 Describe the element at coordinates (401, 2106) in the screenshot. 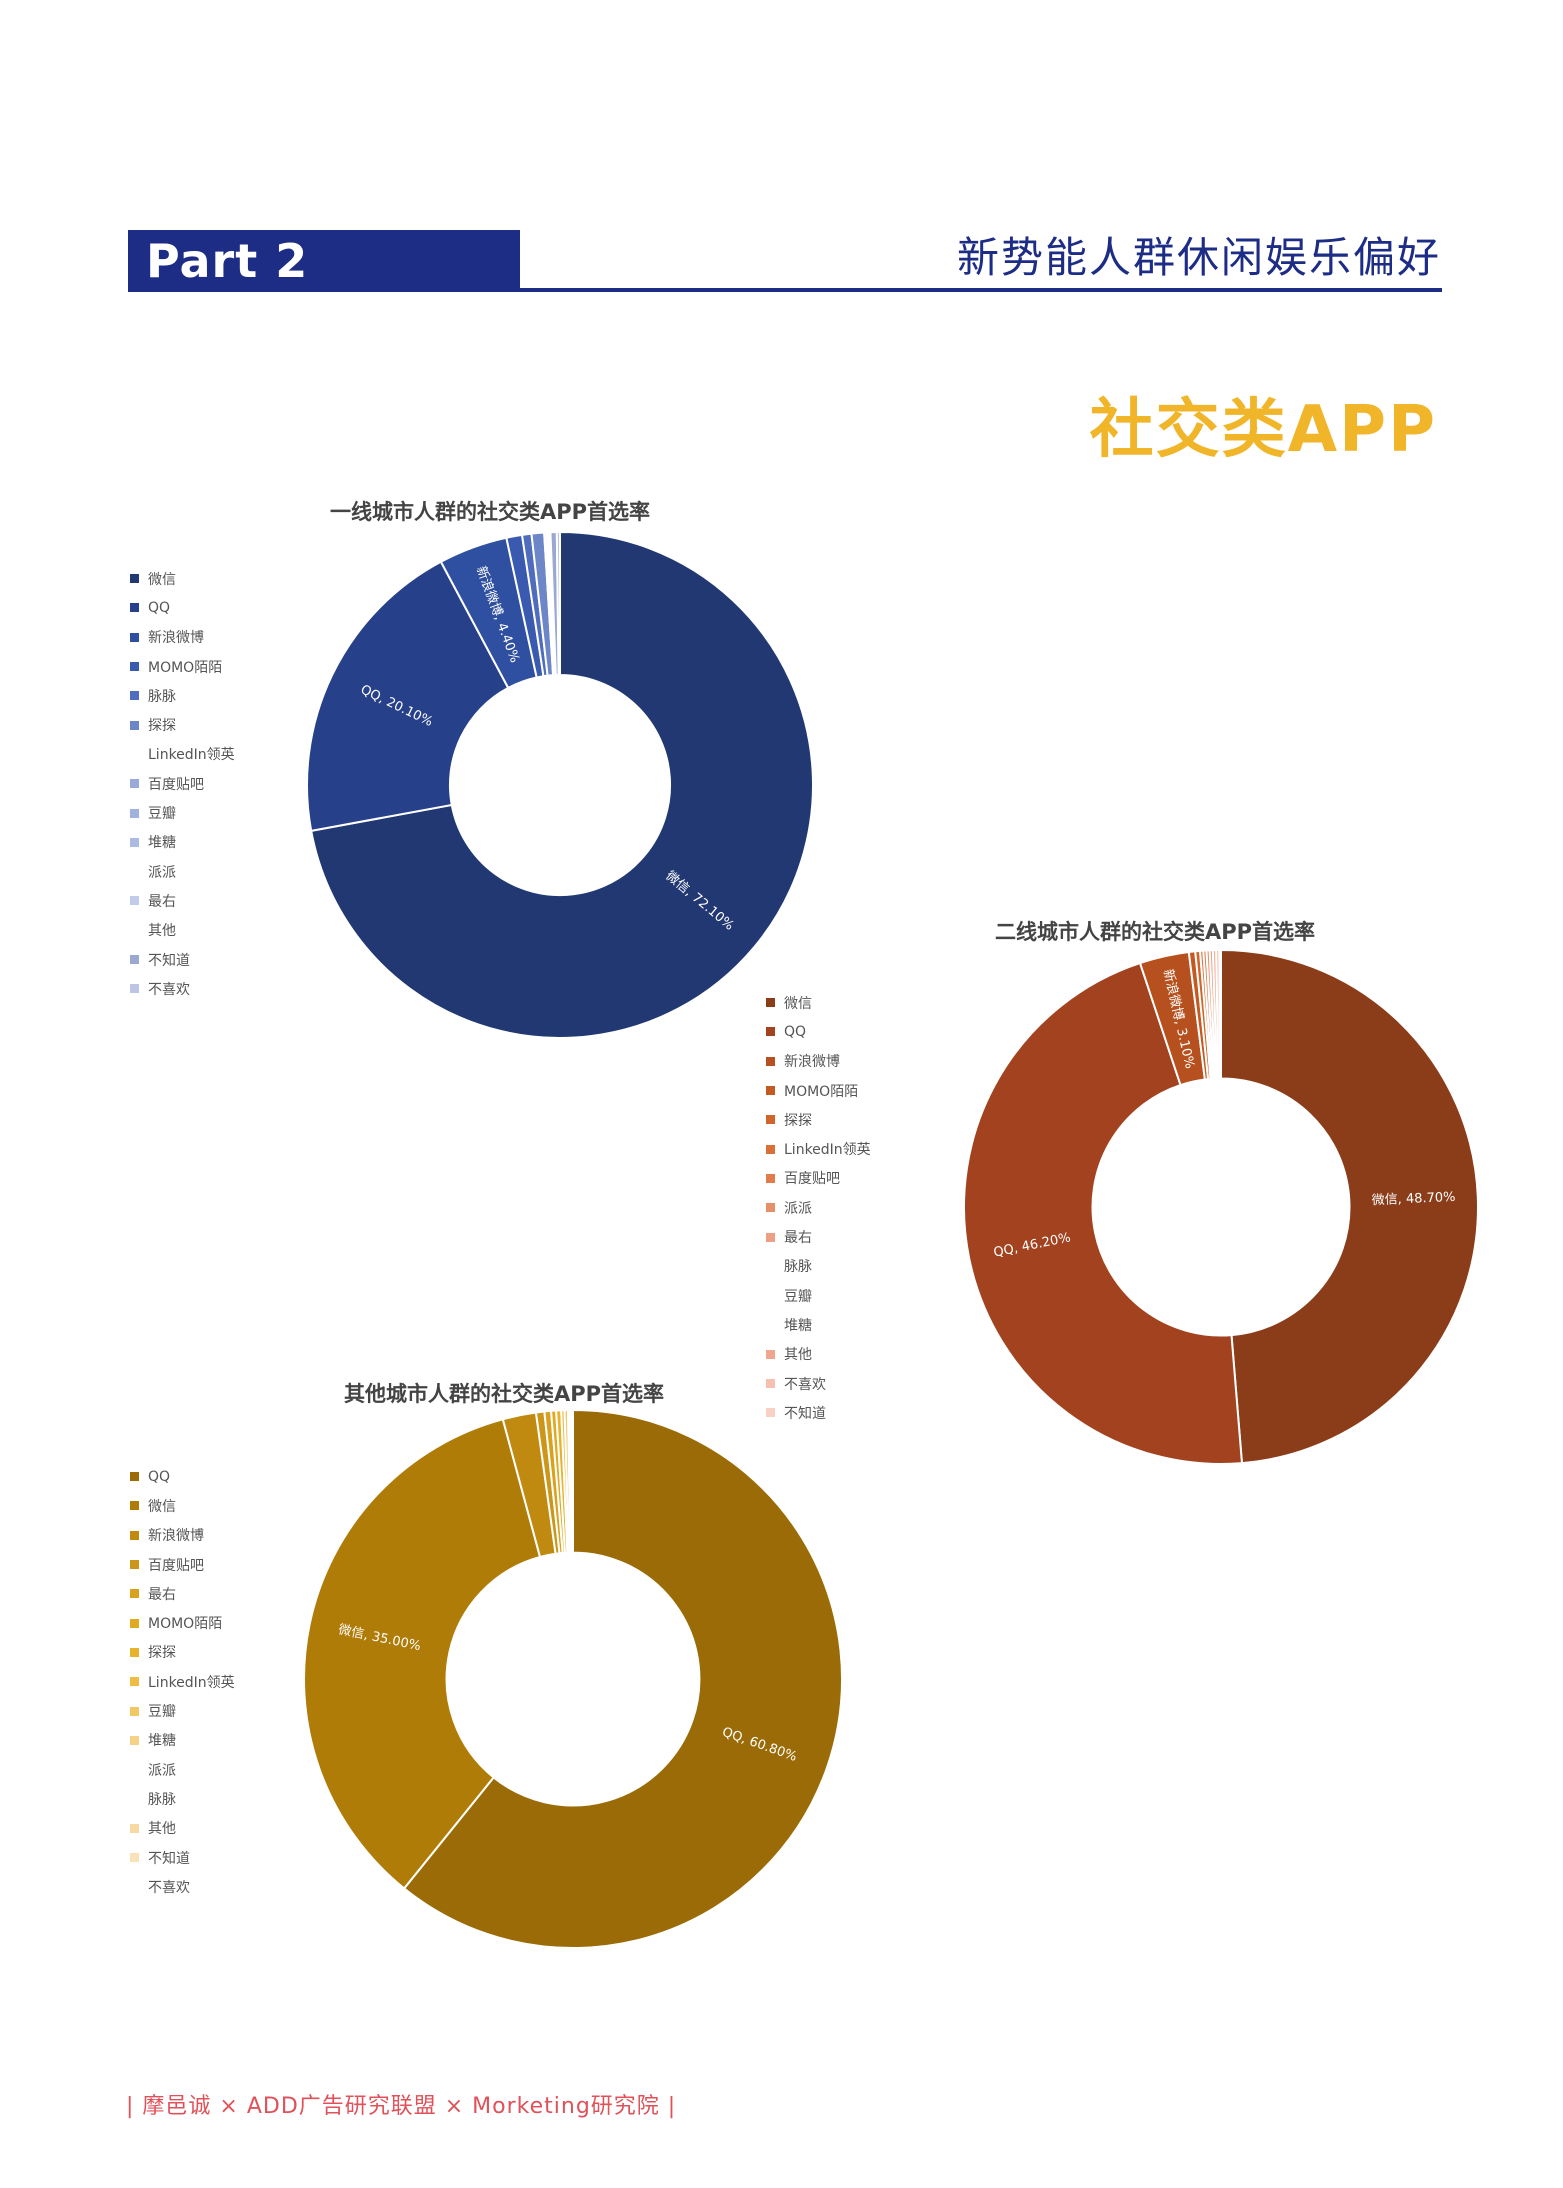

I see `footer-credit: | 摩邑诚 × ADD广告研究联盟 × Morketing研究院 |` at that location.